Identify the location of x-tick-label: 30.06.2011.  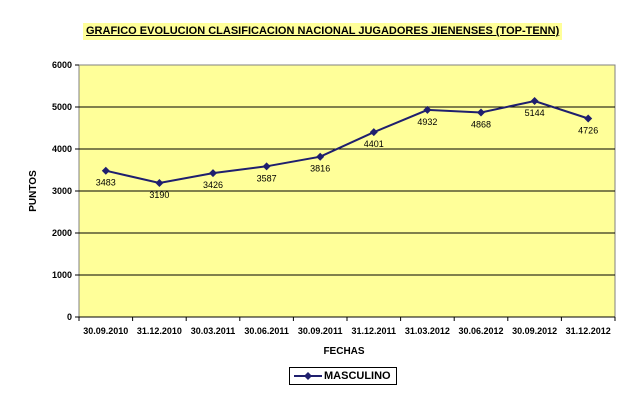
(266, 331).